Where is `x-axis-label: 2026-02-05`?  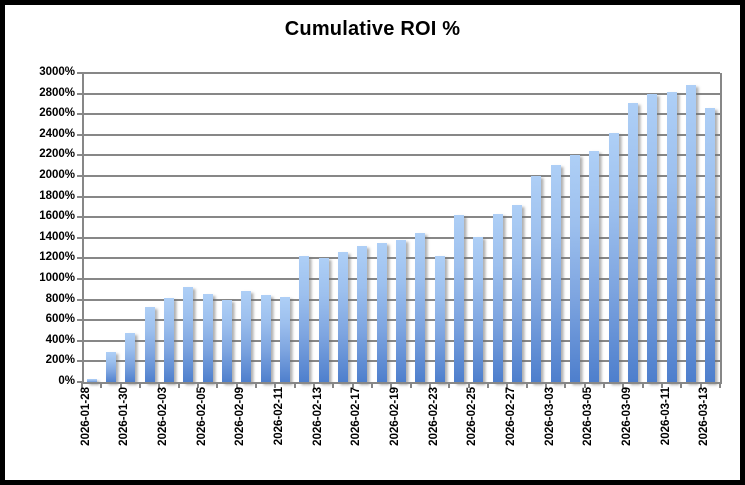
x-axis-label: 2026-02-05 is located at coordinates (201, 416).